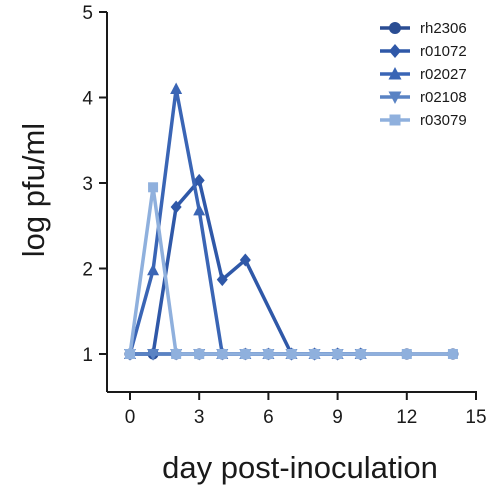 The height and width of the screenshot is (494, 491). Describe the element at coordinates (337, 417) in the screenshot. I see `x-tick-label: 9` at that location.